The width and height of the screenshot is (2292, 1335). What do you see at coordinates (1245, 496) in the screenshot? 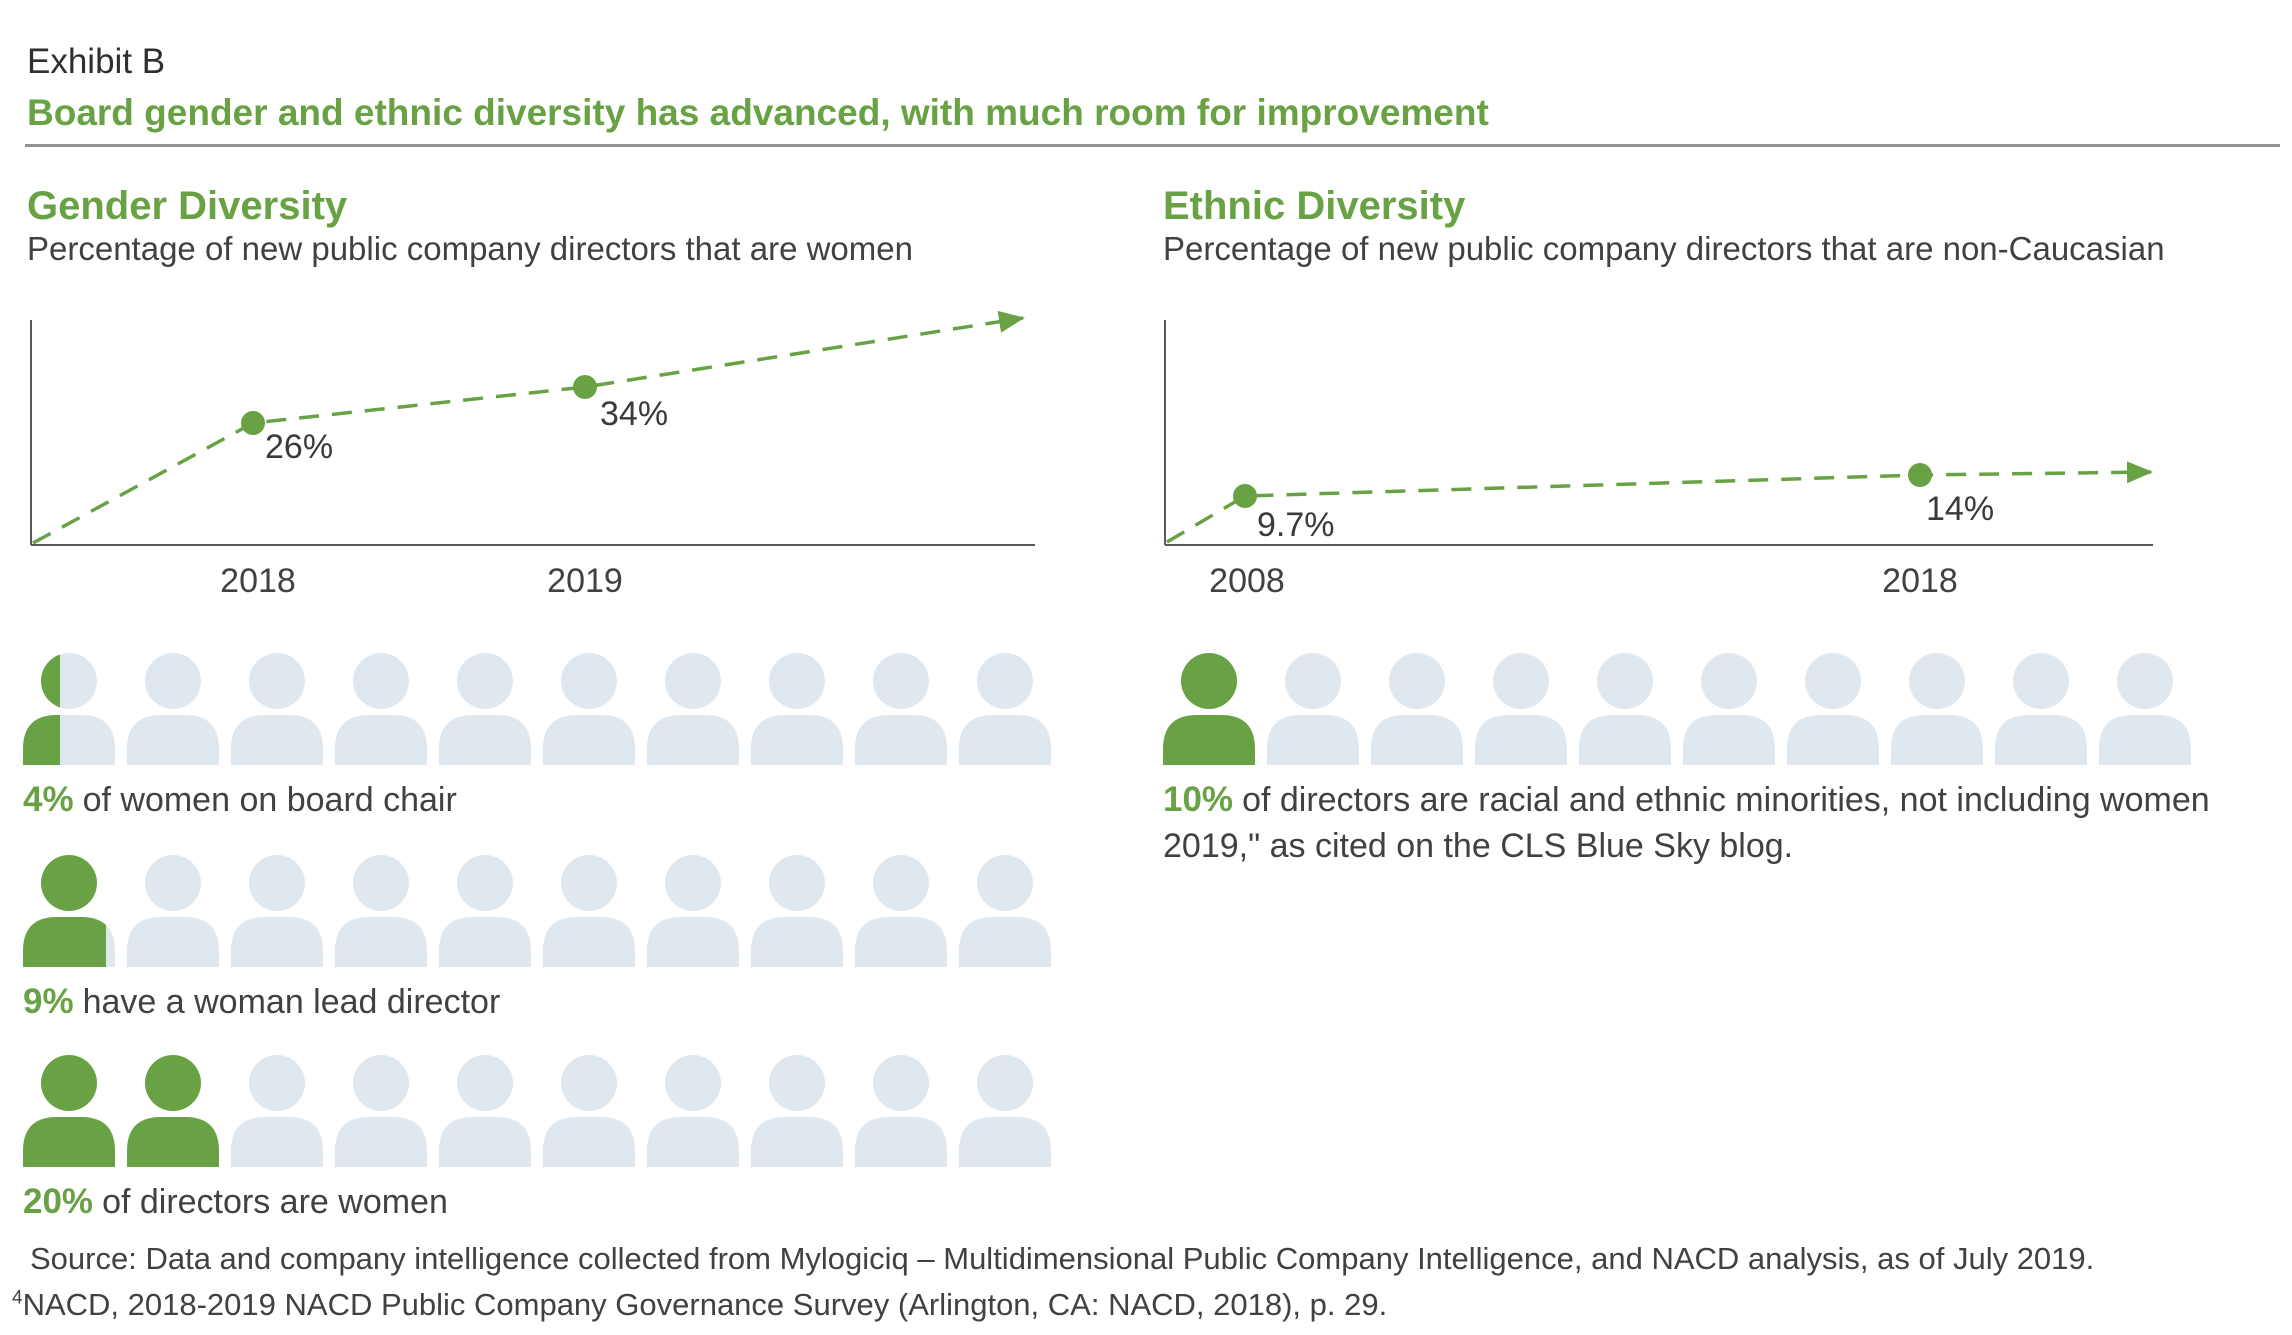
I see `data-point-2008` at bounding box center [1245, 496].